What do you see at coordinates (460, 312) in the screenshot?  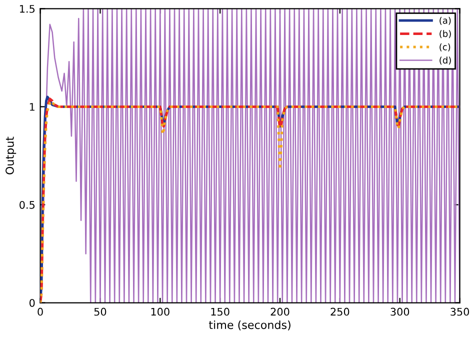 I see `x-tick-label: 350` at bounding box center [460, 312].